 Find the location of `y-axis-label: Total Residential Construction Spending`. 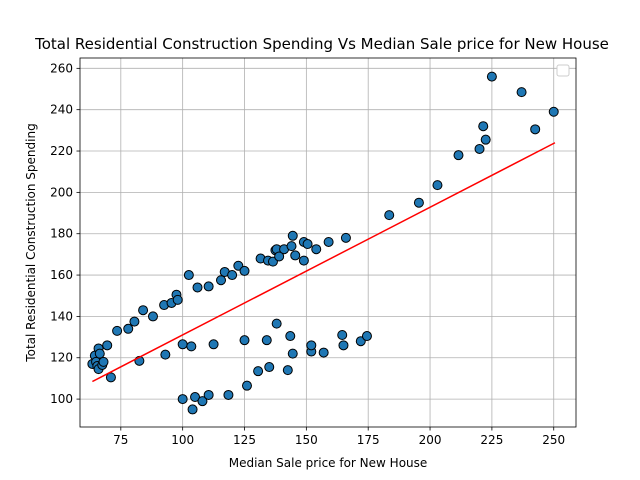

y-axis-label: Total Residential Construction Spending is located at coordinates (31, 242).